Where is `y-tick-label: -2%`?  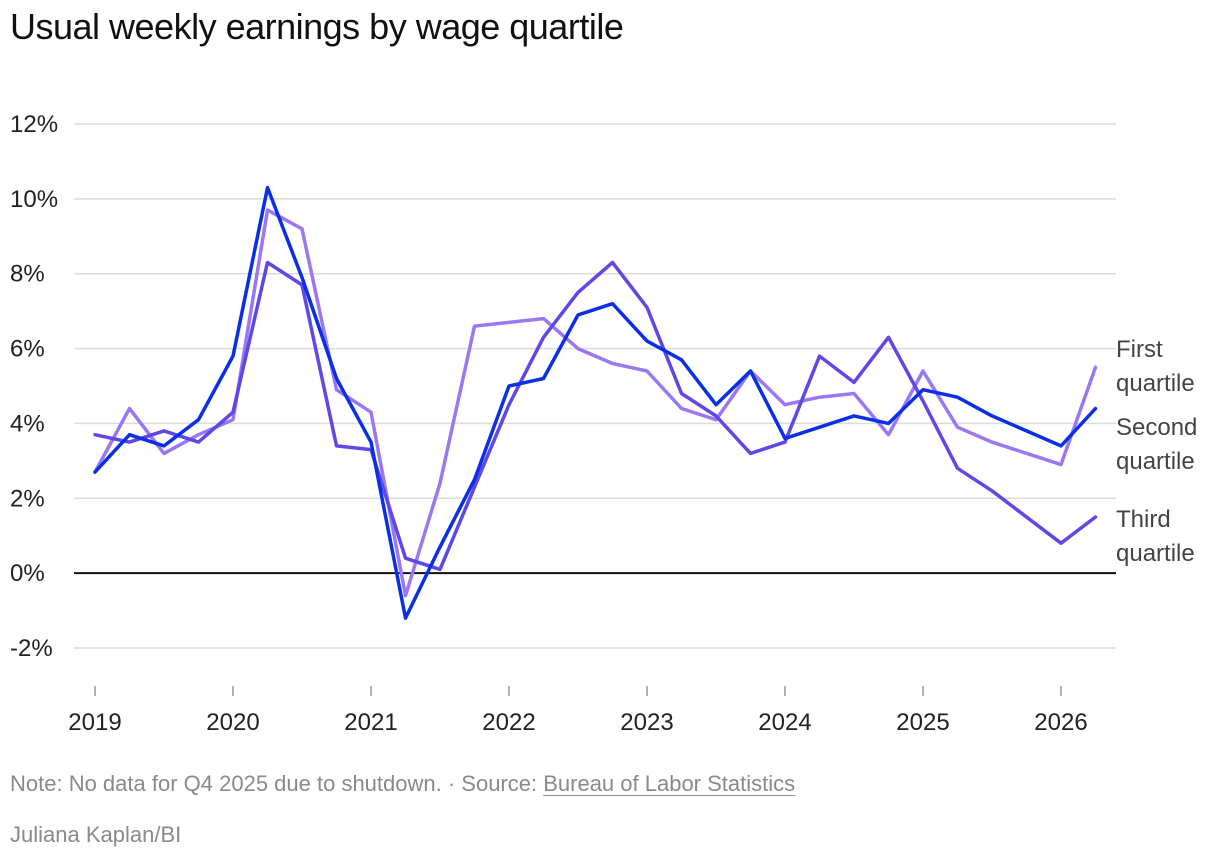
y-tick-label: -2% is located at coordinates (31, 648).